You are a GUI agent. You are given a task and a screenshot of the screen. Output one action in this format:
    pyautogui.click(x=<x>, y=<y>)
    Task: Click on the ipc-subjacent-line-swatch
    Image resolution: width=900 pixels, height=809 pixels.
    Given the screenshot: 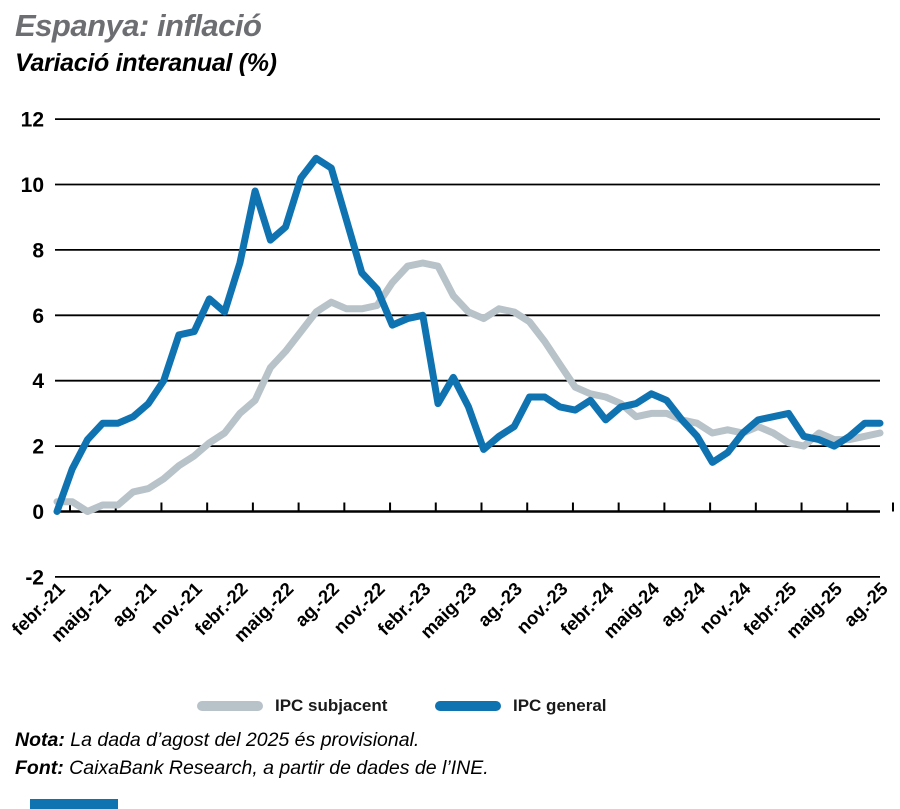 What is the action you would take?
    pyautogui.click(x=230, y=706)
    